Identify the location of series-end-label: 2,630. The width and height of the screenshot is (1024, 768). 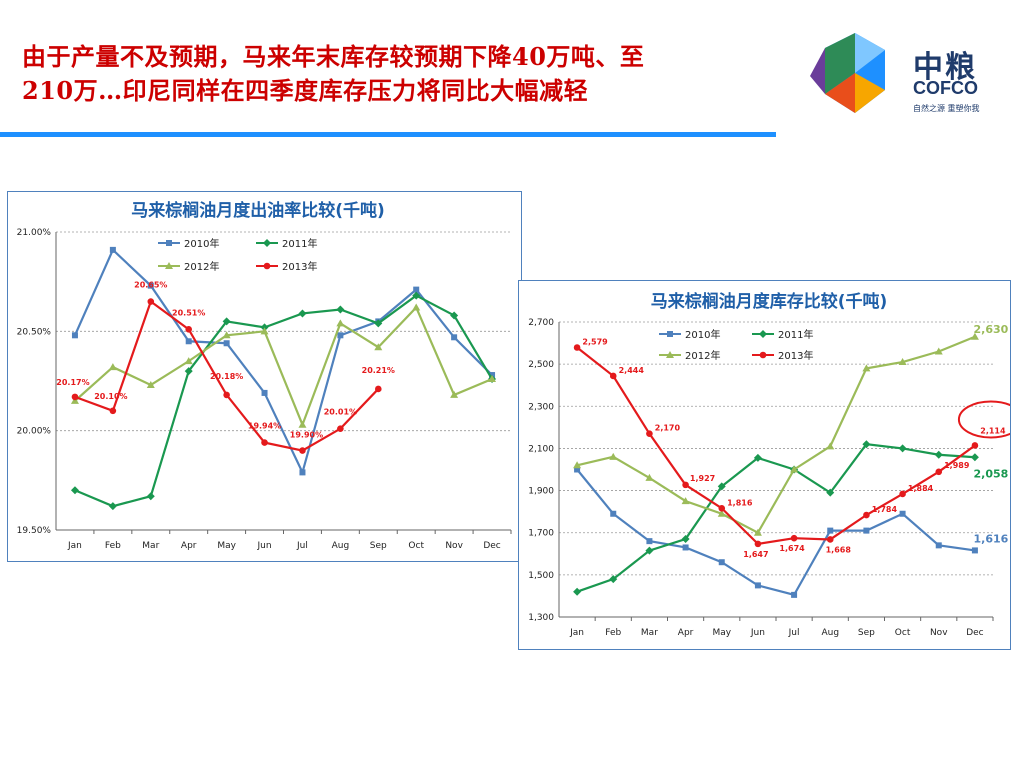
(991, 329).